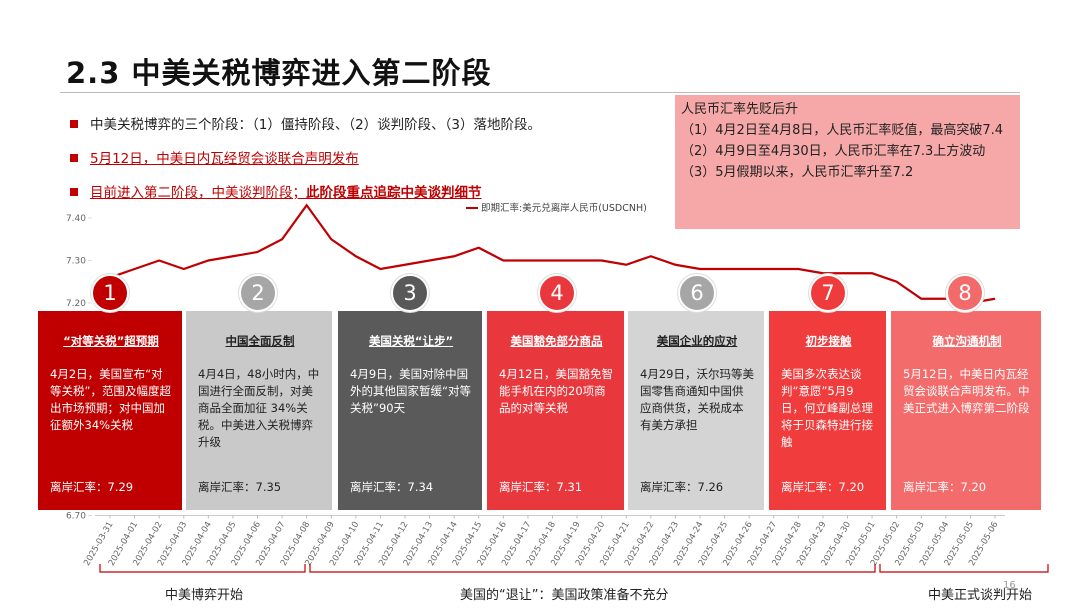 The image size is (1080, 608). Describe the element at coordinates (111, 341) in the screenshot. I see `event-title: “对等关税”超预期` at that location.